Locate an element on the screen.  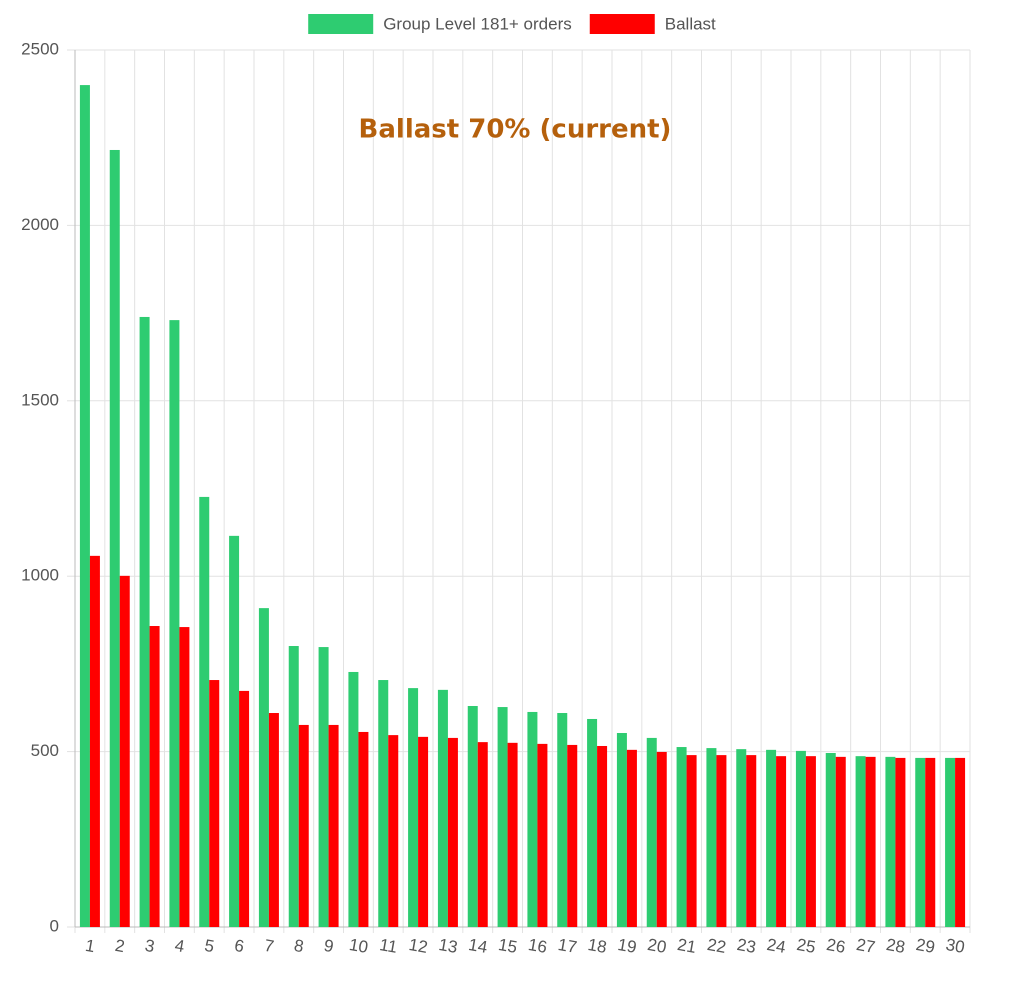
x-tick-label: 30 is located at coordinates (955, 946).